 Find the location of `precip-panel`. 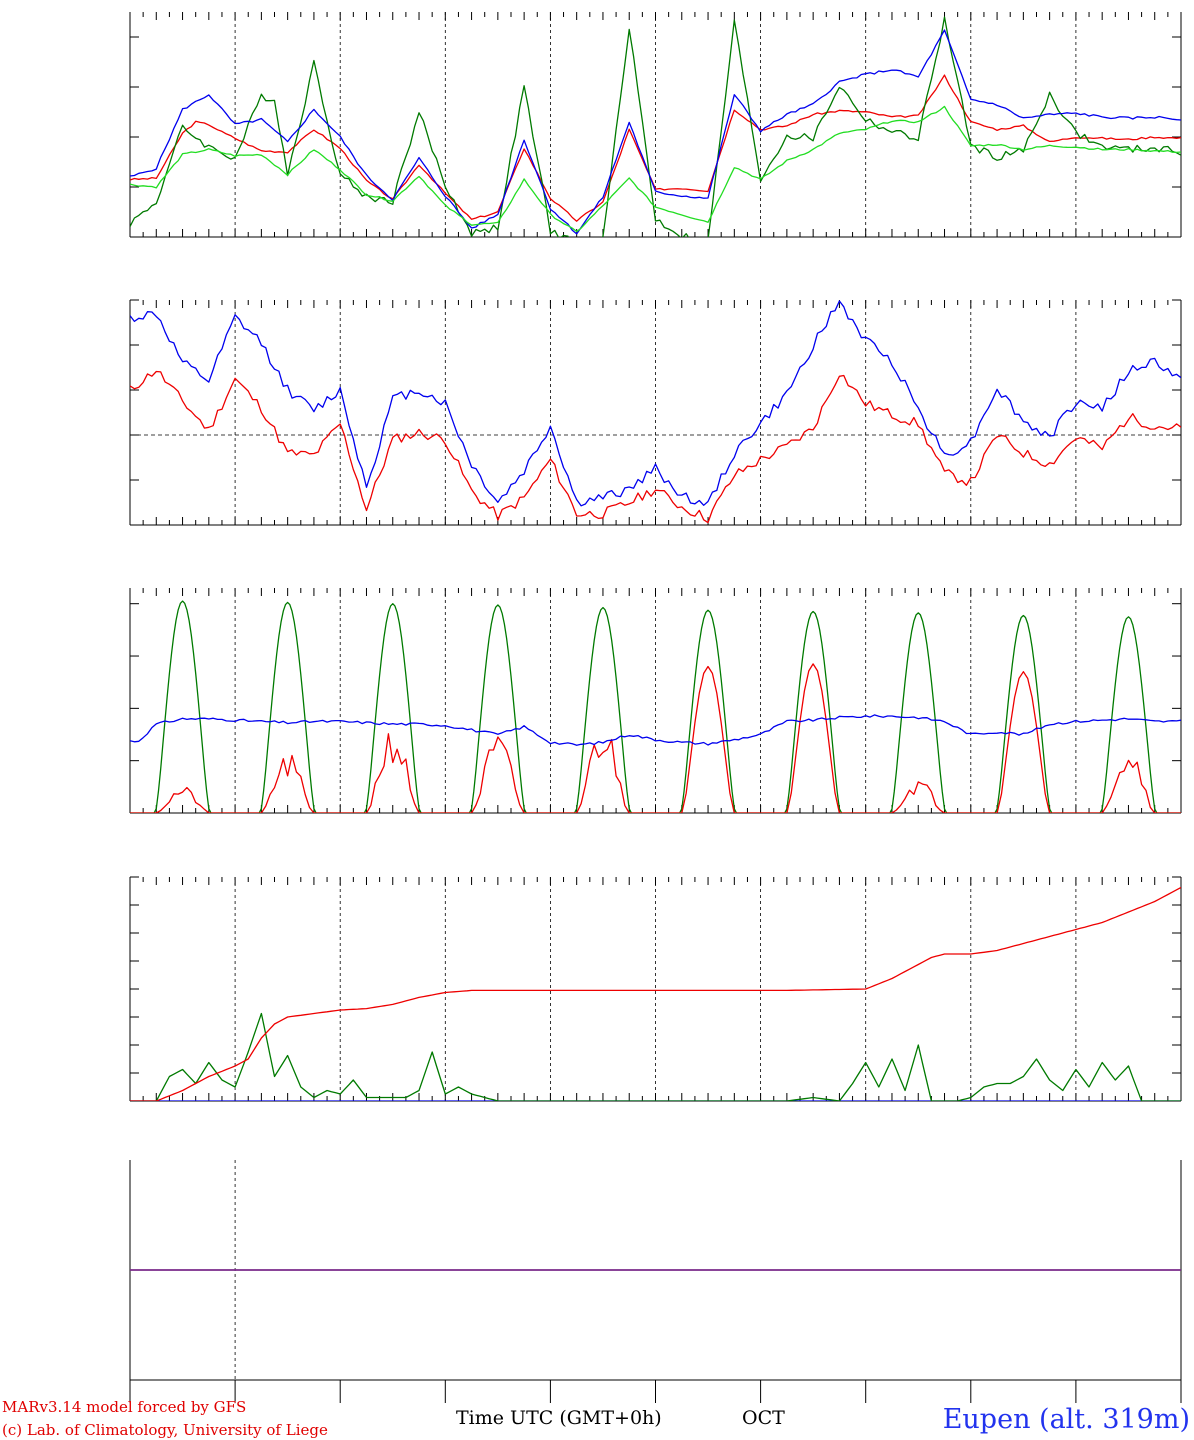

precip-panel is located at coordinates (655, 989).